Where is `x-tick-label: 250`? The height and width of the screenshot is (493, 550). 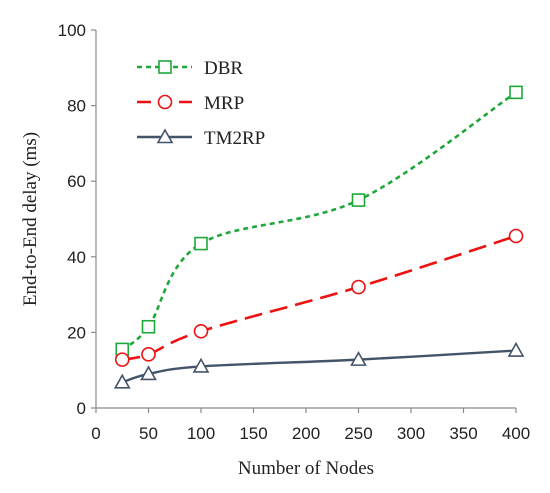
x-tick-label: 250 is located at coordinates (358, 433).